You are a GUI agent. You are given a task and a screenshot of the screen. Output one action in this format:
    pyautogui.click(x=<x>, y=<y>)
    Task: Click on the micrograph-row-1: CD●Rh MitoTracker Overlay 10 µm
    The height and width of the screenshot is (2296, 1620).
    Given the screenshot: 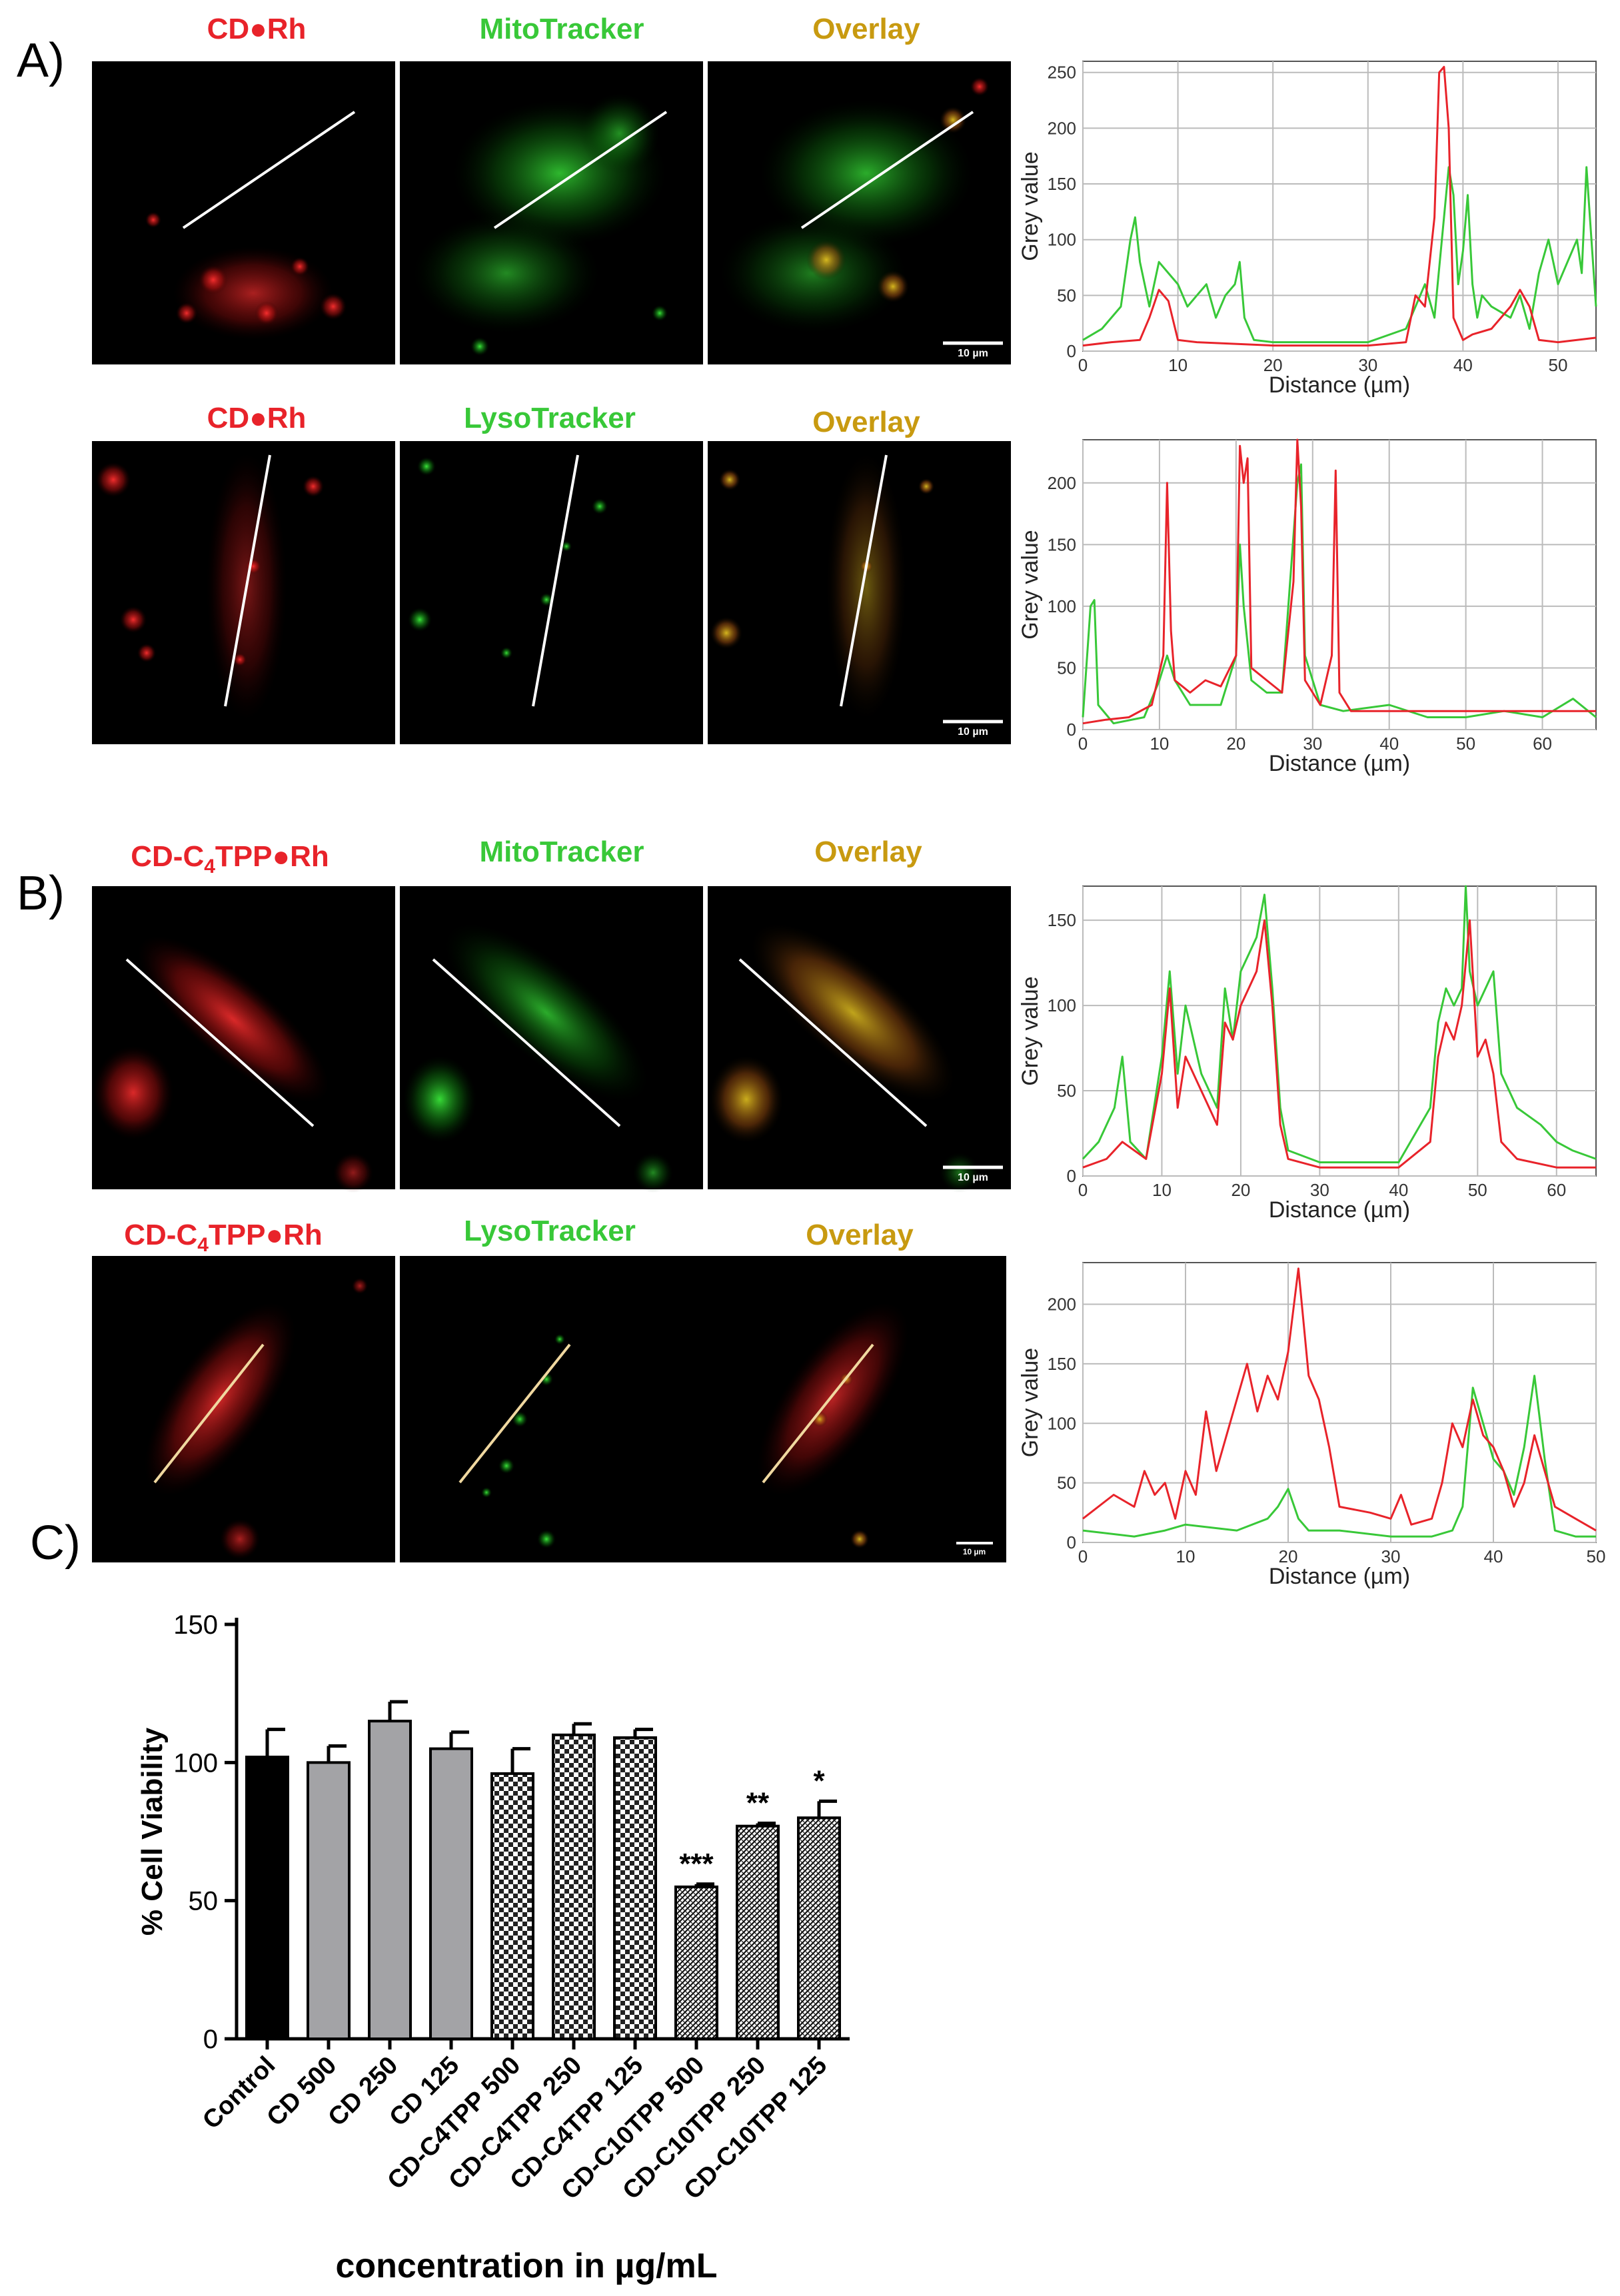 What is the action you would take?
    pyautogui.click(x=551, y=188)
    